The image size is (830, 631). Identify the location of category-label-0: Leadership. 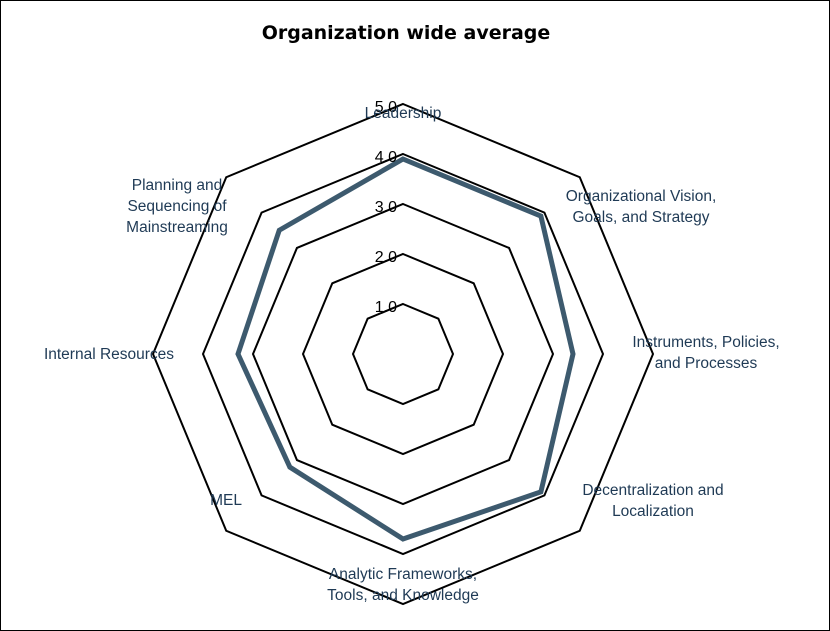
(403, 113).